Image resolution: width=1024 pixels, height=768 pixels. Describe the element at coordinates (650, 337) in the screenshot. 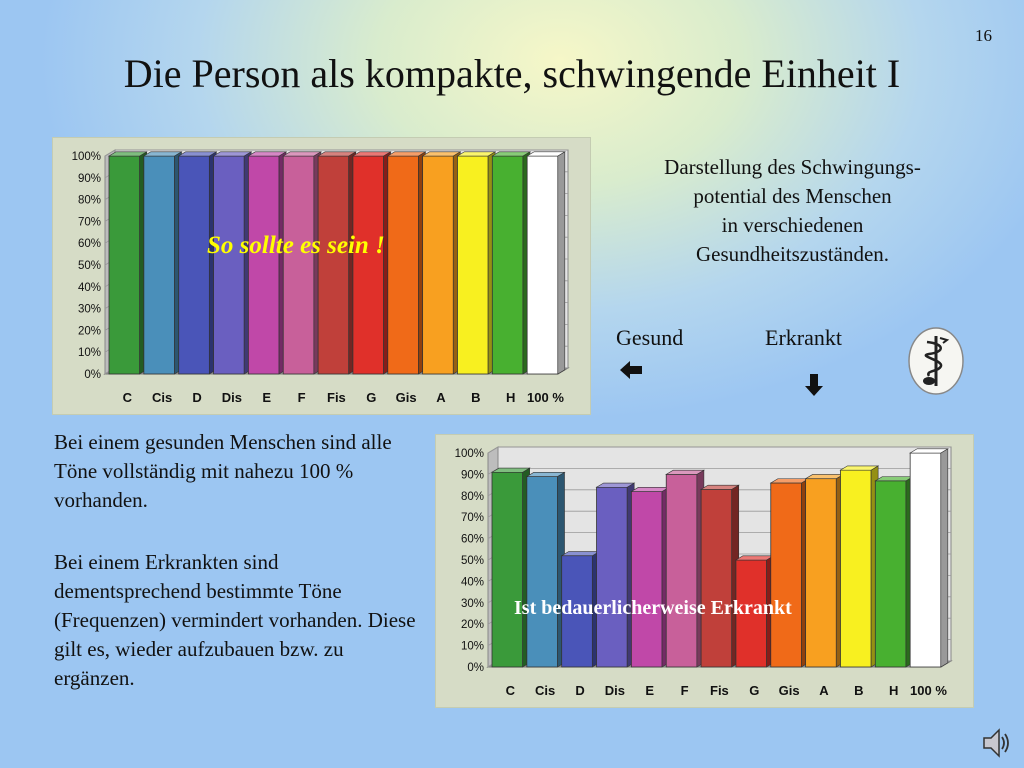

I see `label-healthy: Gesund` at that location.